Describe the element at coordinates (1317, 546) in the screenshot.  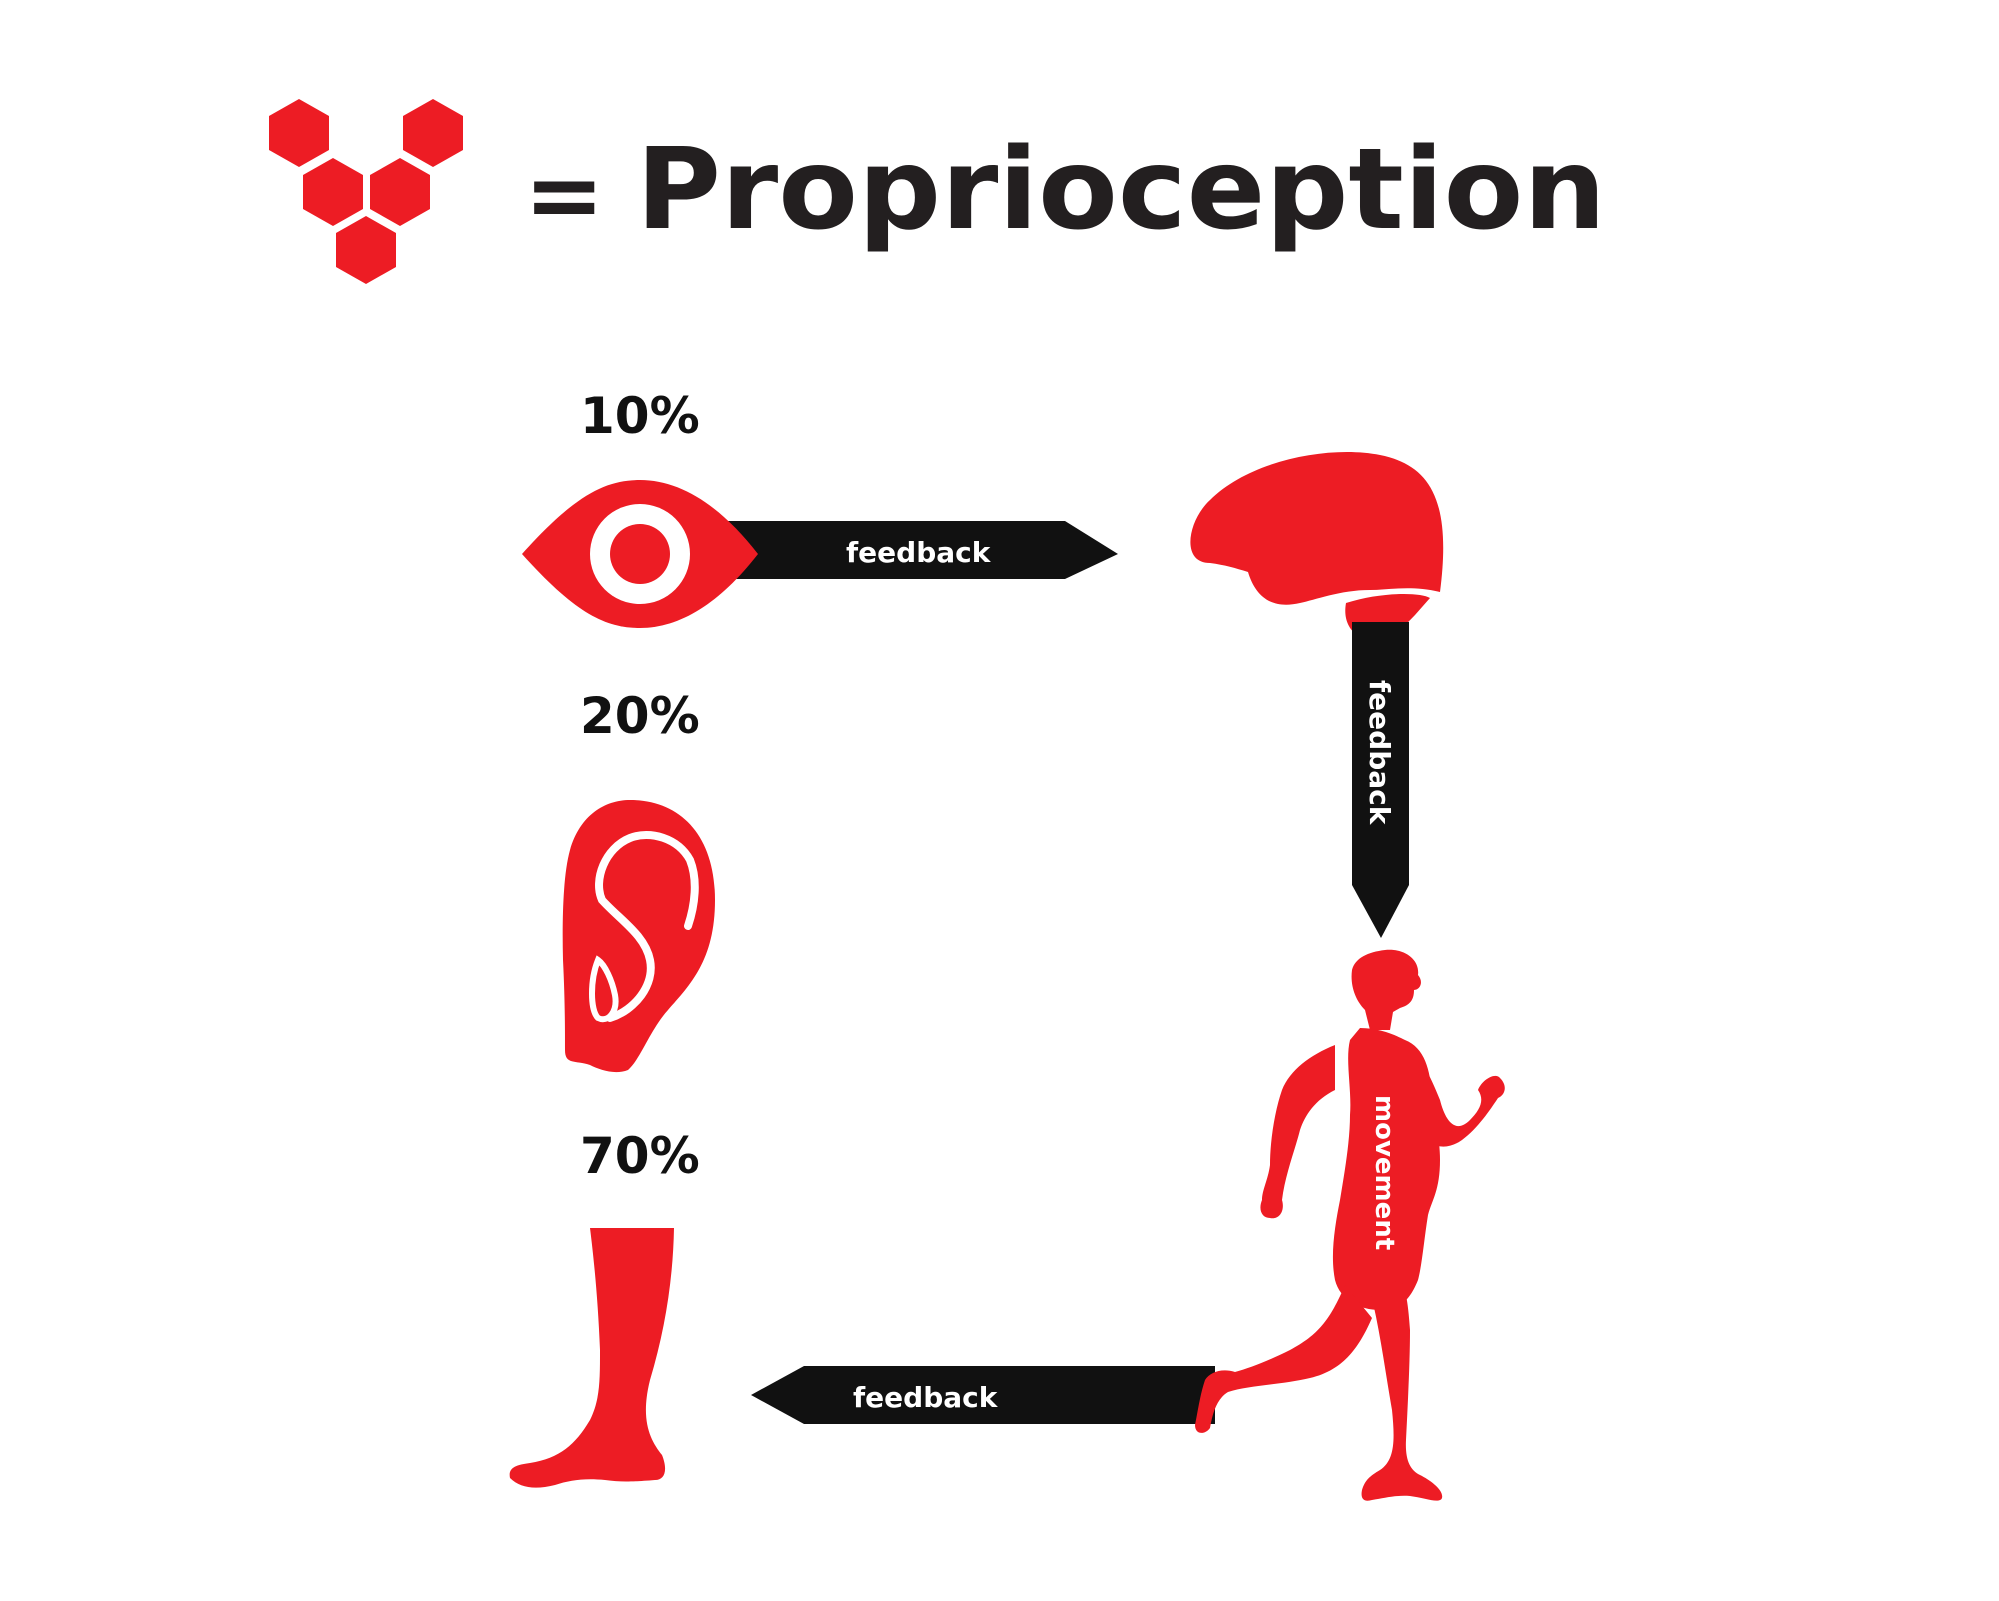
I see `brain-icon` at that location.